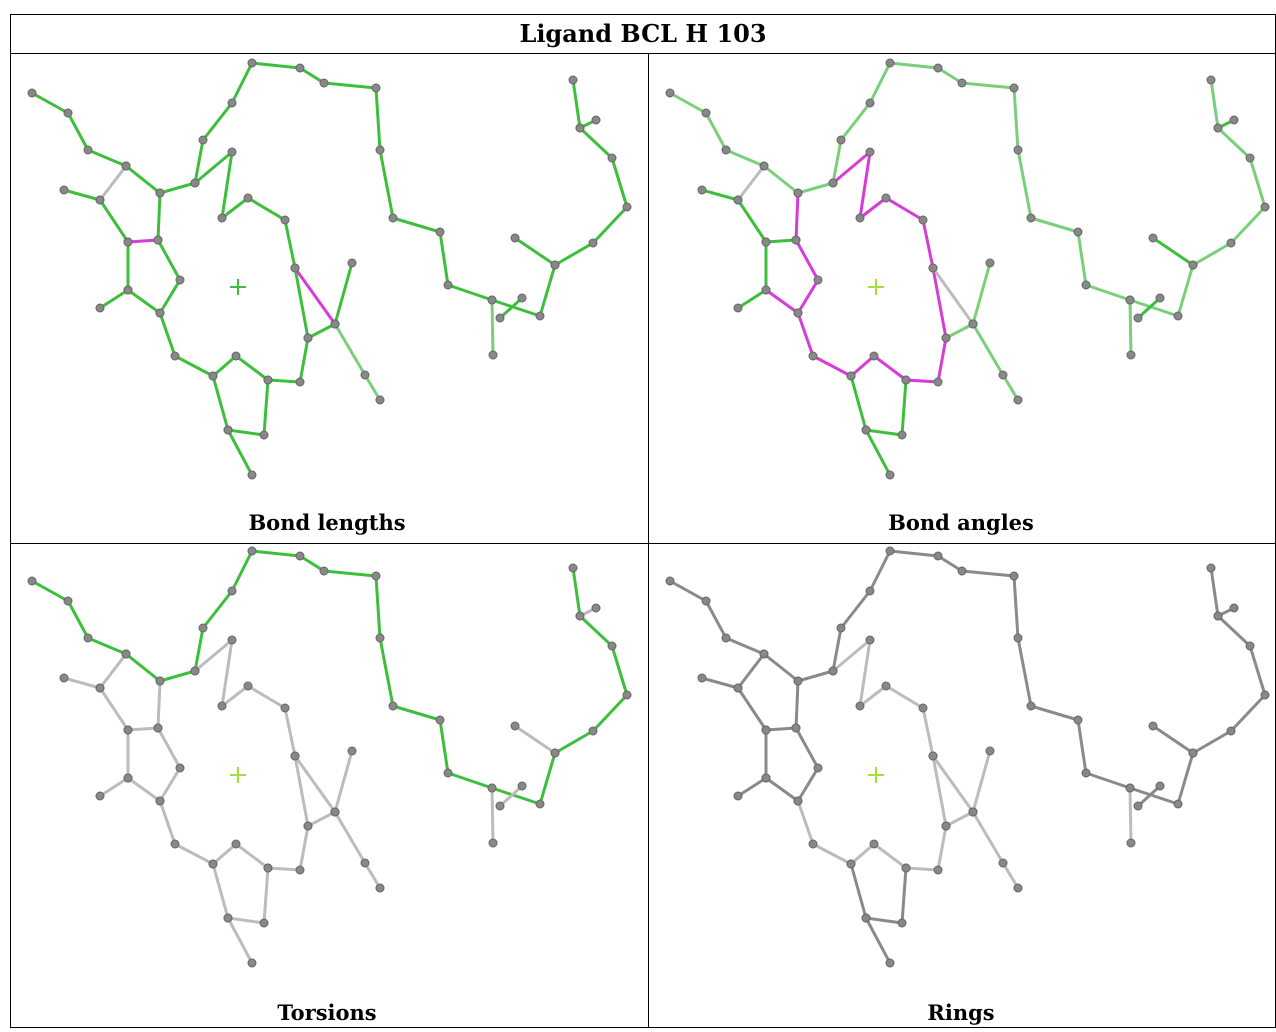 This screenshot has height=1032, width=1276. What do you see at coordinates (326, 522) in the screenshot?
I see `panel-caption: Bond lengths` at bounding box center [326, 522].